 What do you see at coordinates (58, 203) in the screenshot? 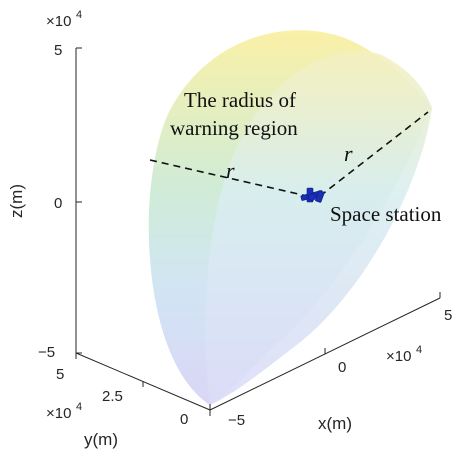
I see `z-tick-mid: 0` at bounding box center [58, 203].